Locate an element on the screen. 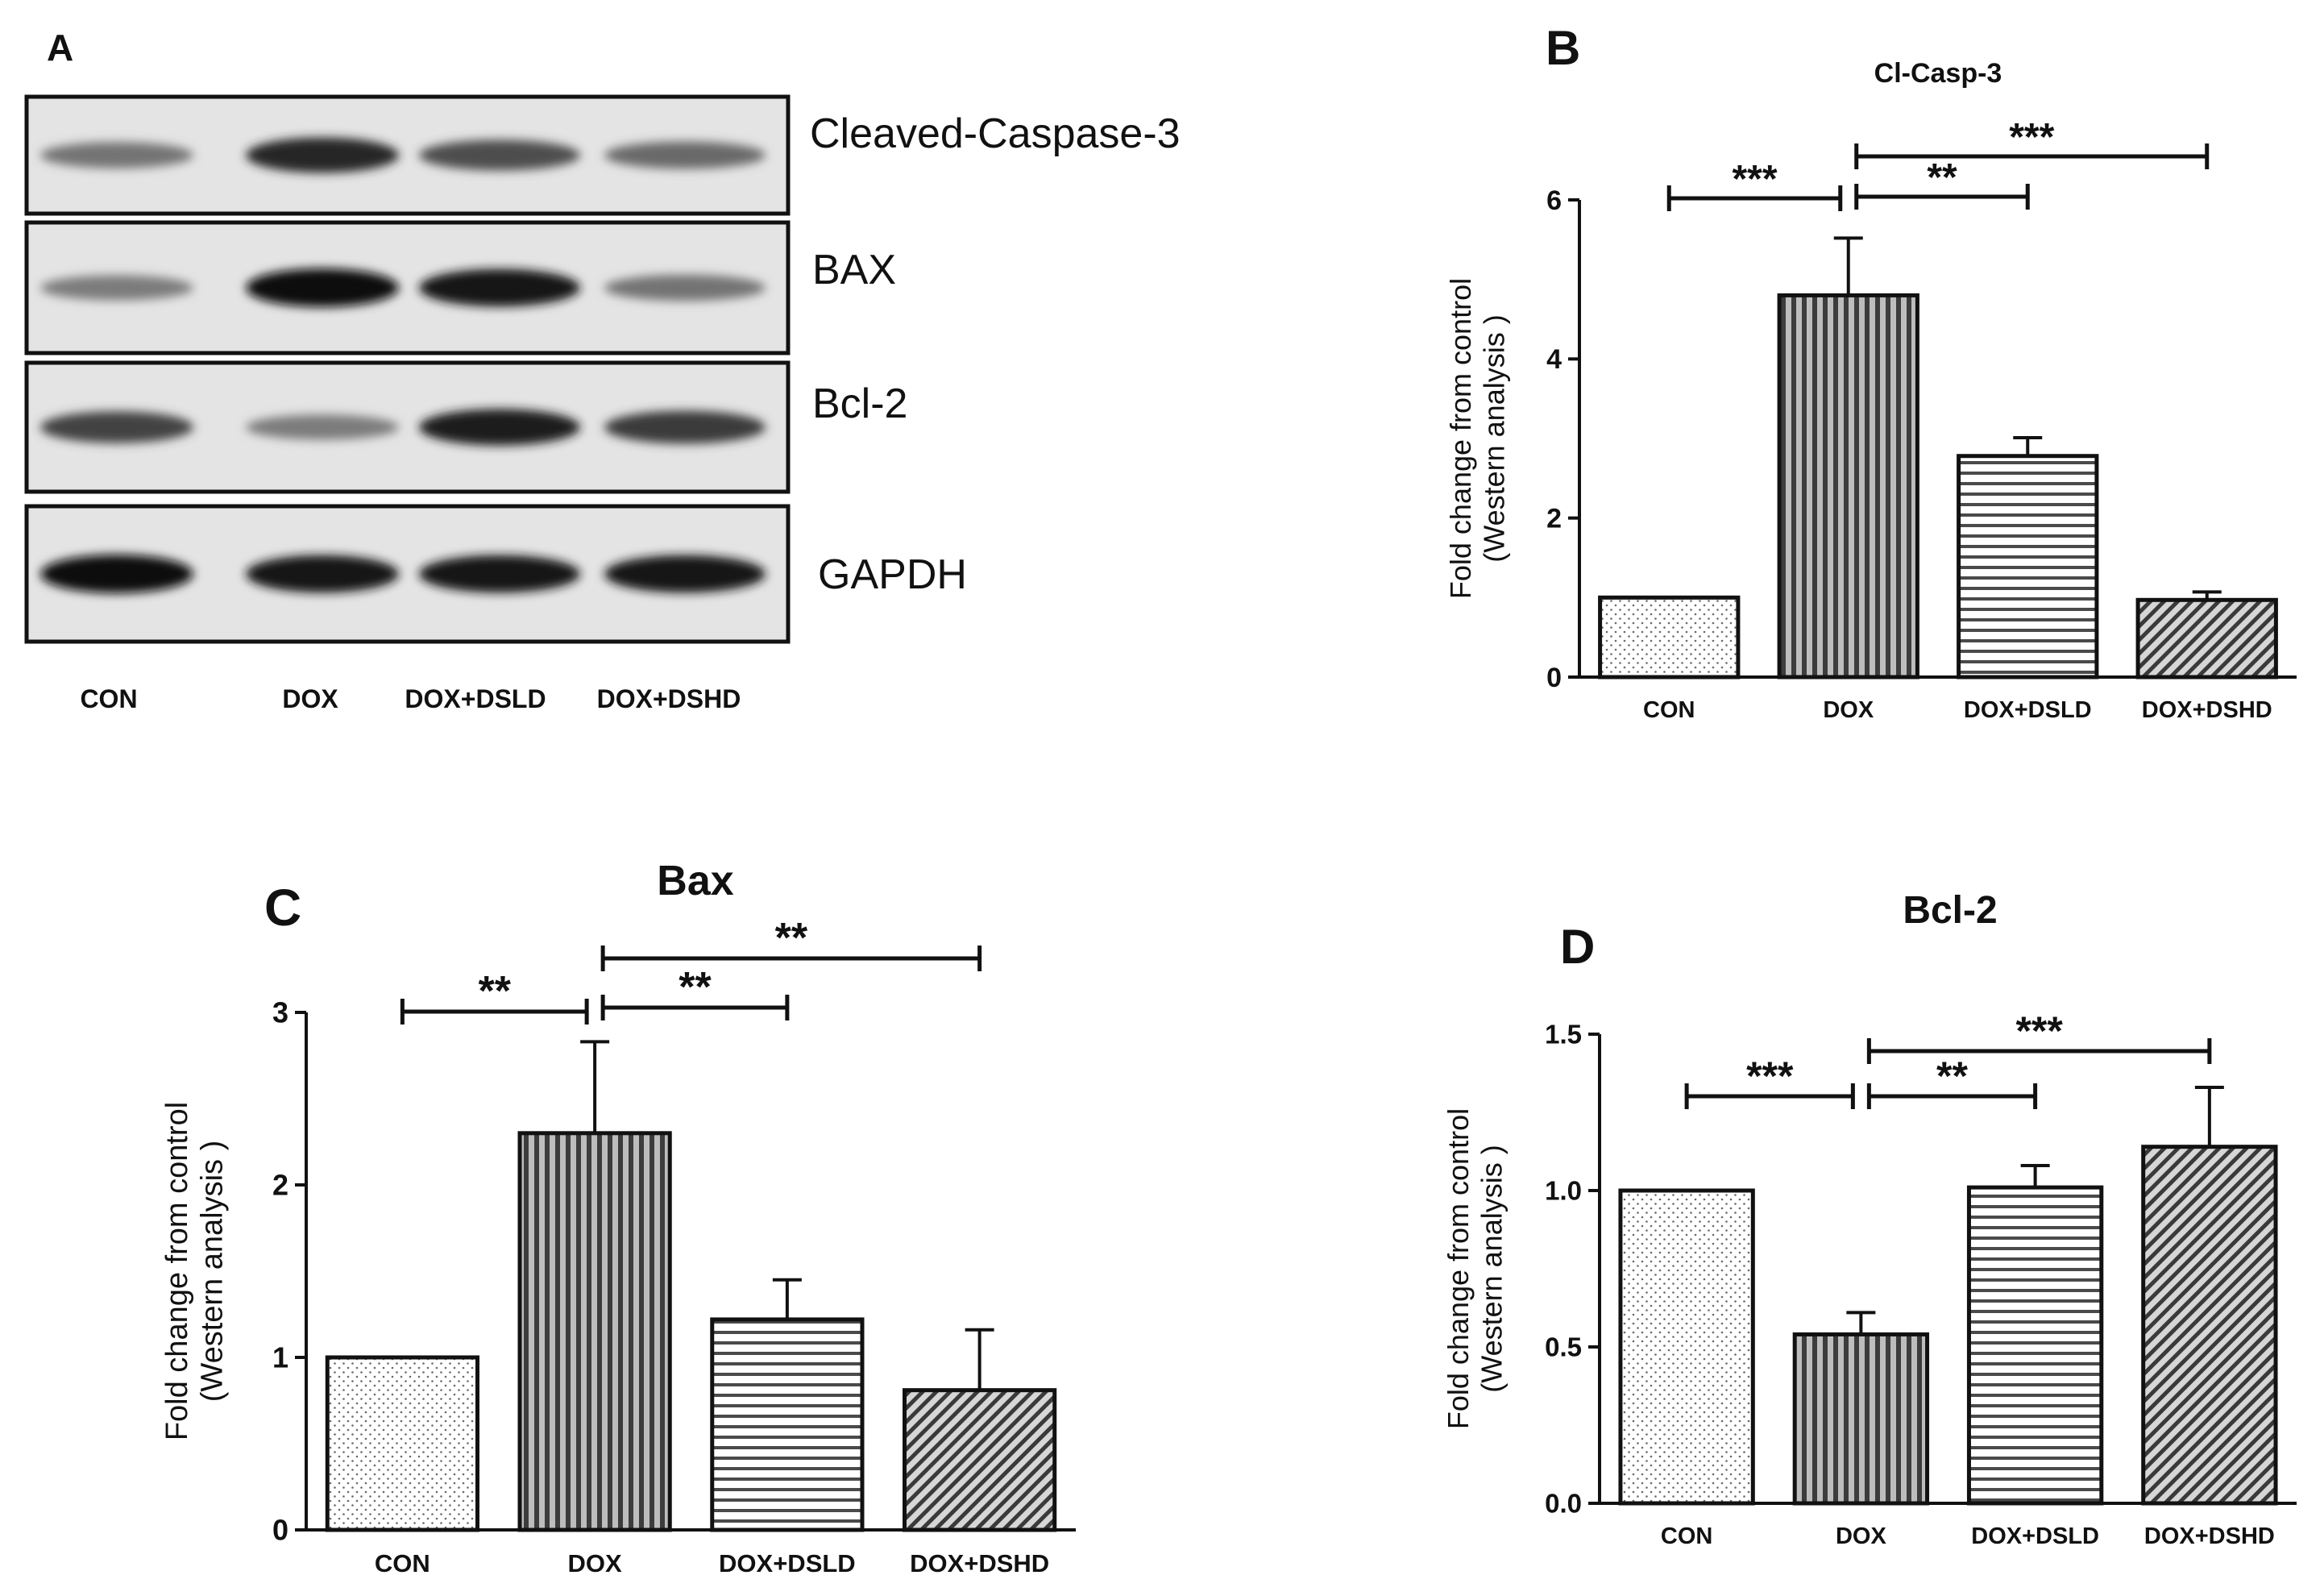 This screenshot has width=2324, height=1596. y-tick-label: 0.0 is located at coordinates (1563, 1504).